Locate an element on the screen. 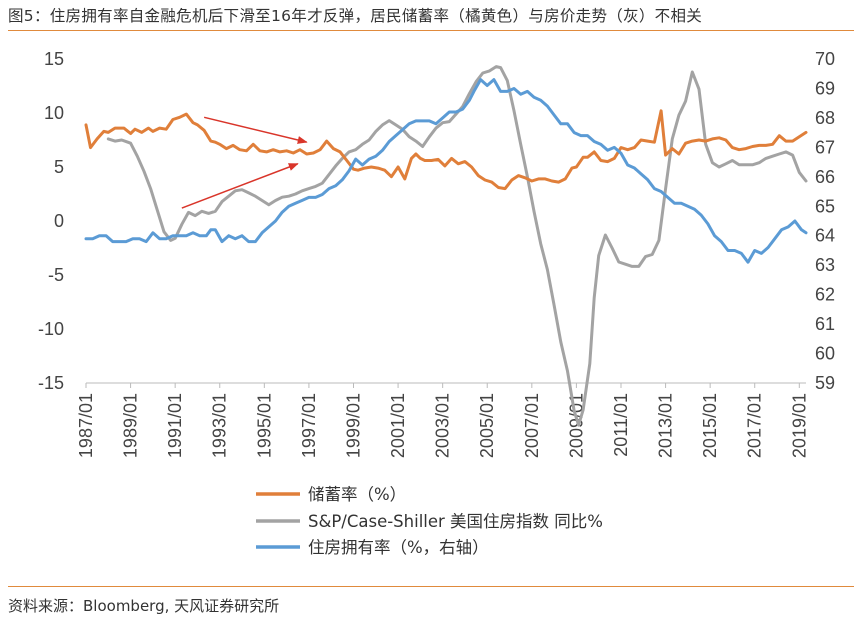 The height and width of the screenshot is (625, 862). right-tick-label: 62 is located at coordinates (825, 295).